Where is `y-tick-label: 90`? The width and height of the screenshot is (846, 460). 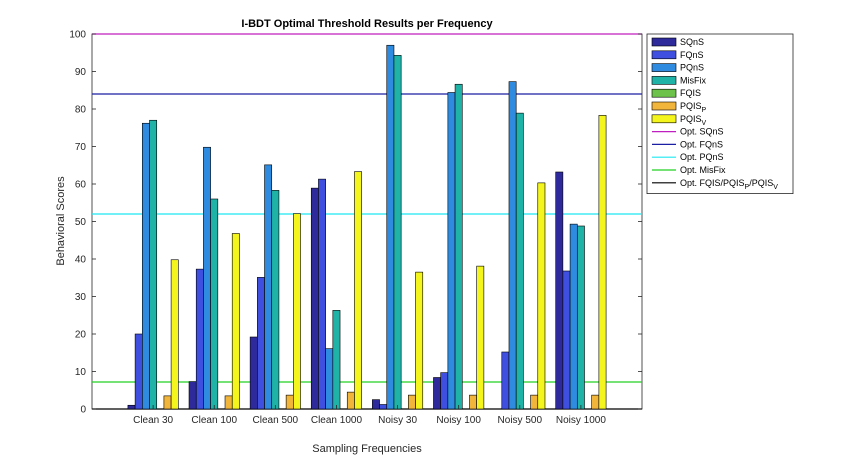
y-tick-label: 90 is located at coordinates (81, 72).